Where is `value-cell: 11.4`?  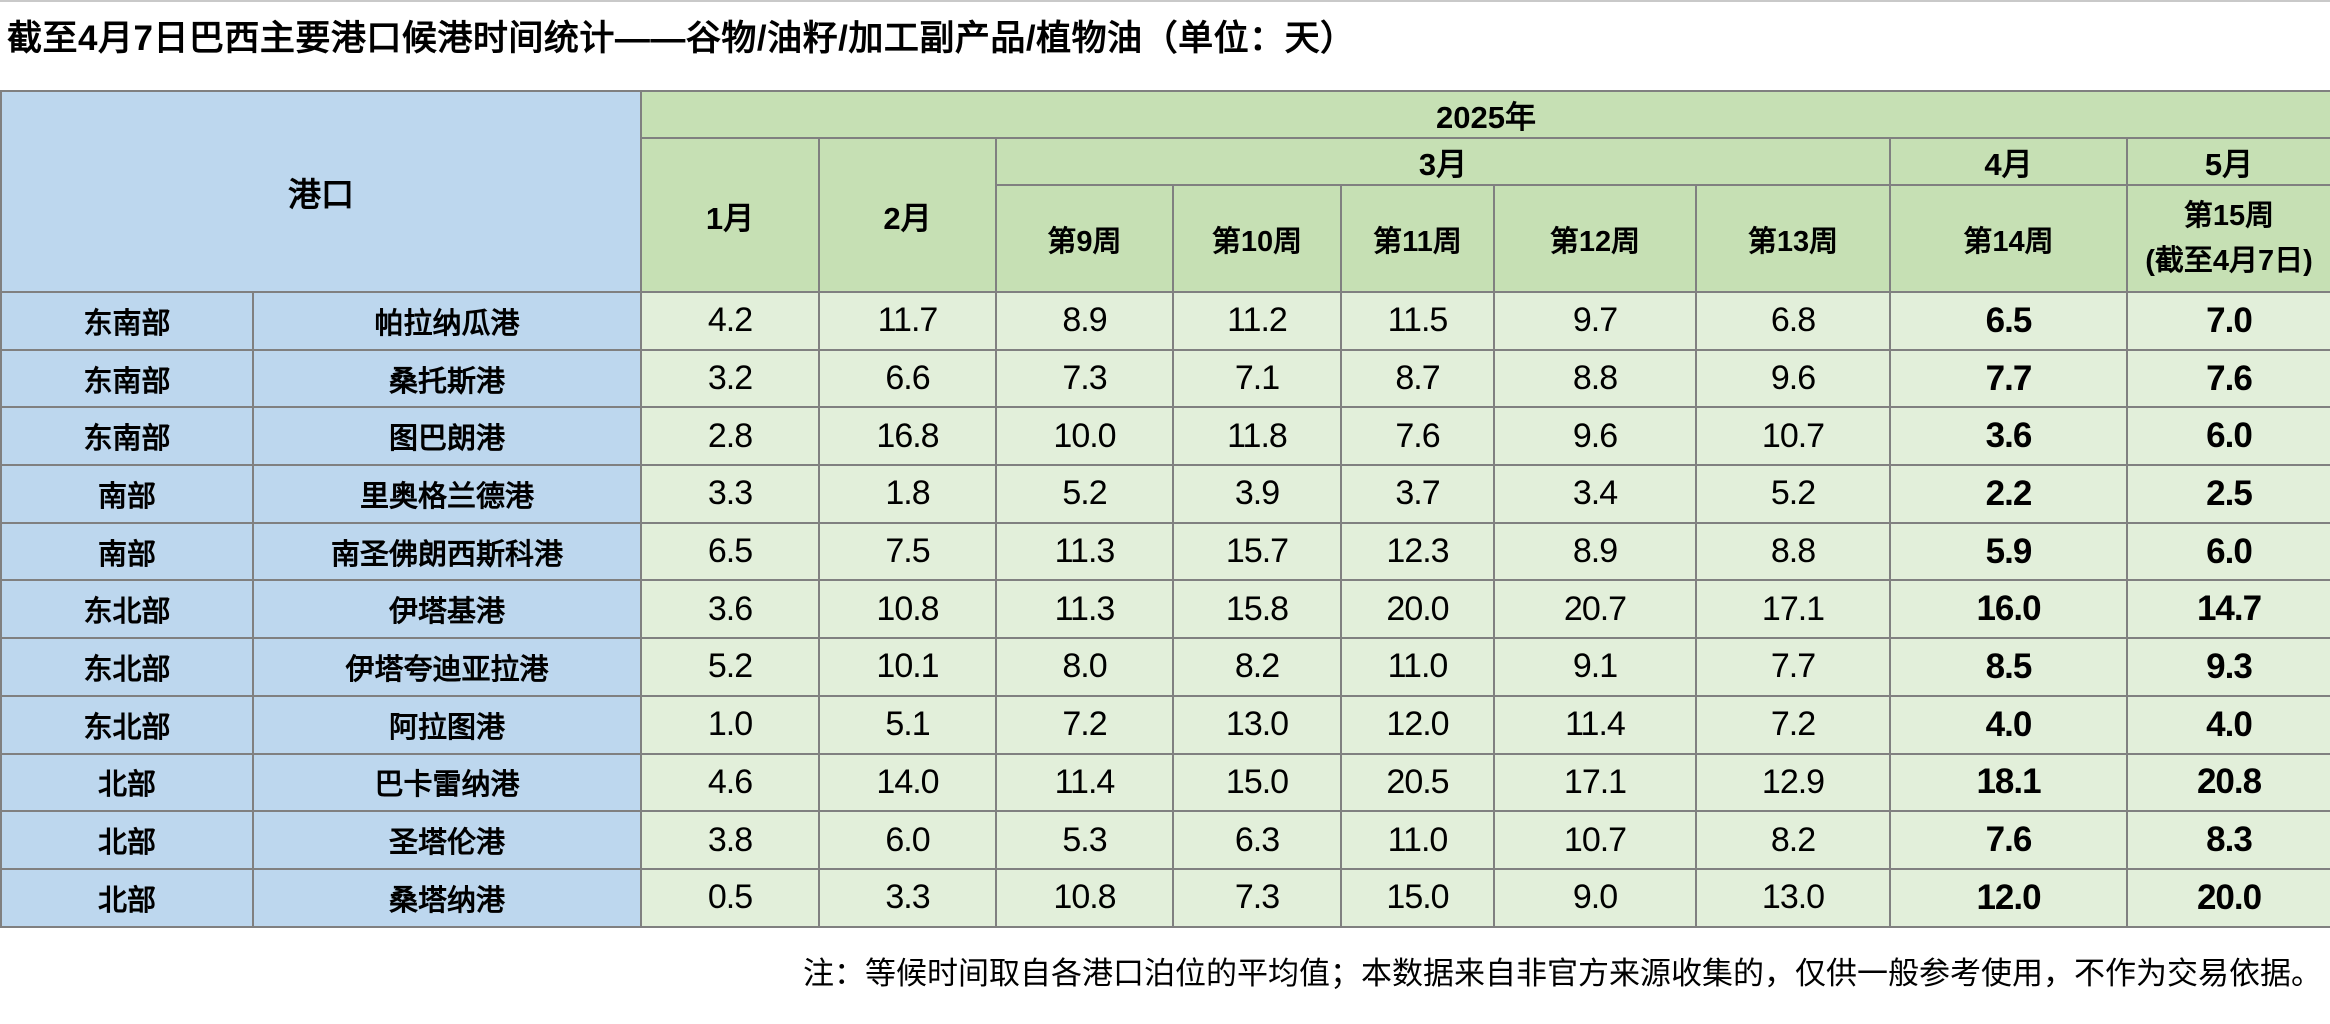
value-cell: 11.4 is located at coordinates (1084, 782).